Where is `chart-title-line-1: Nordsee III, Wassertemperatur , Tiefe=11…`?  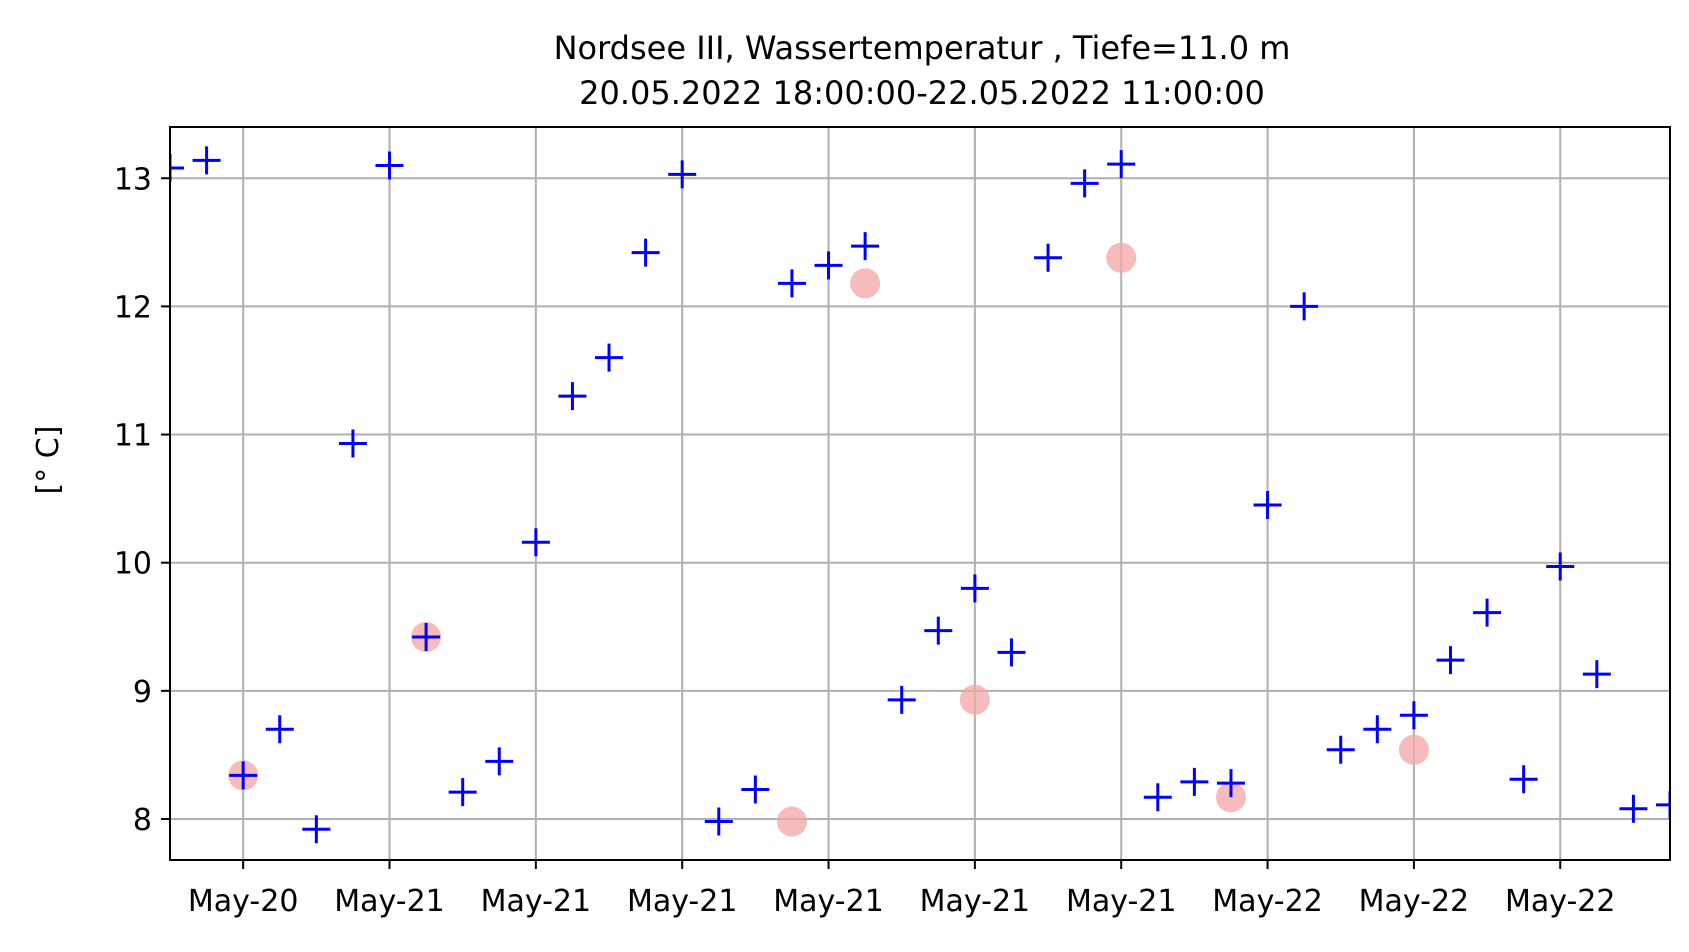 chart-title-line-1: Nordsee III, Wassertemperatur , Tiefe=11… is located at coordinates (922, 48).